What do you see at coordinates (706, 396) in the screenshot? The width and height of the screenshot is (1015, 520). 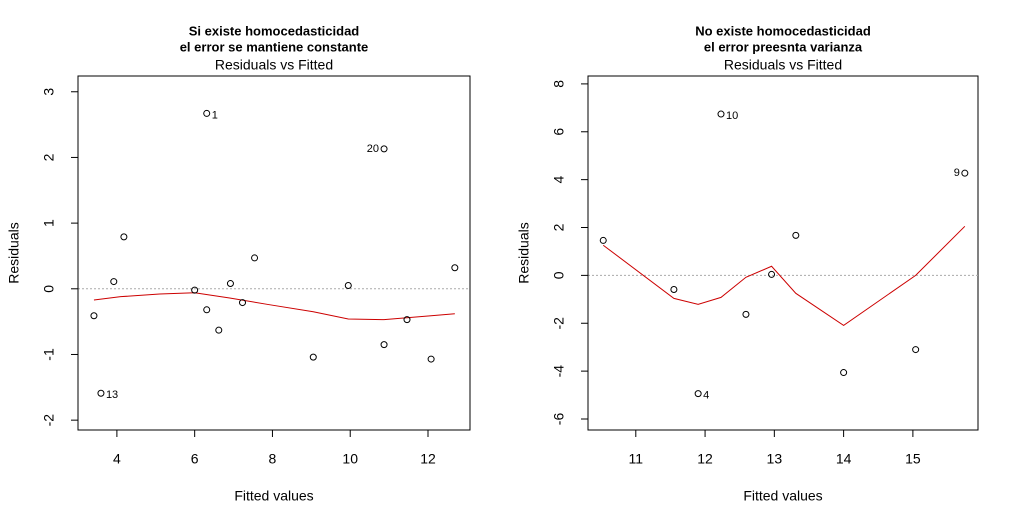 I see `point-label: 4` at bounding box center [706, 396].